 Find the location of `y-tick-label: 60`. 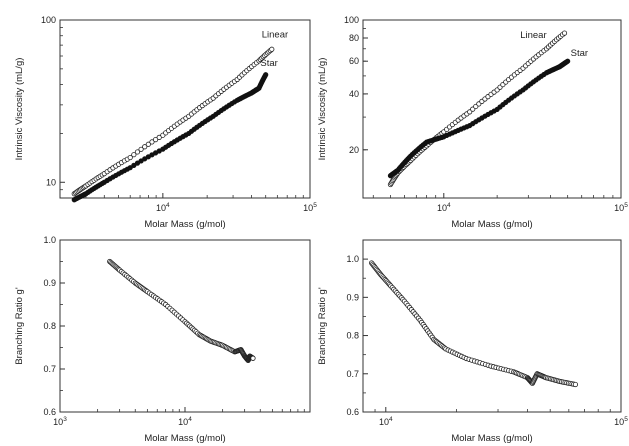

y-tick-label: 60 is located at coordinates (354, 61).